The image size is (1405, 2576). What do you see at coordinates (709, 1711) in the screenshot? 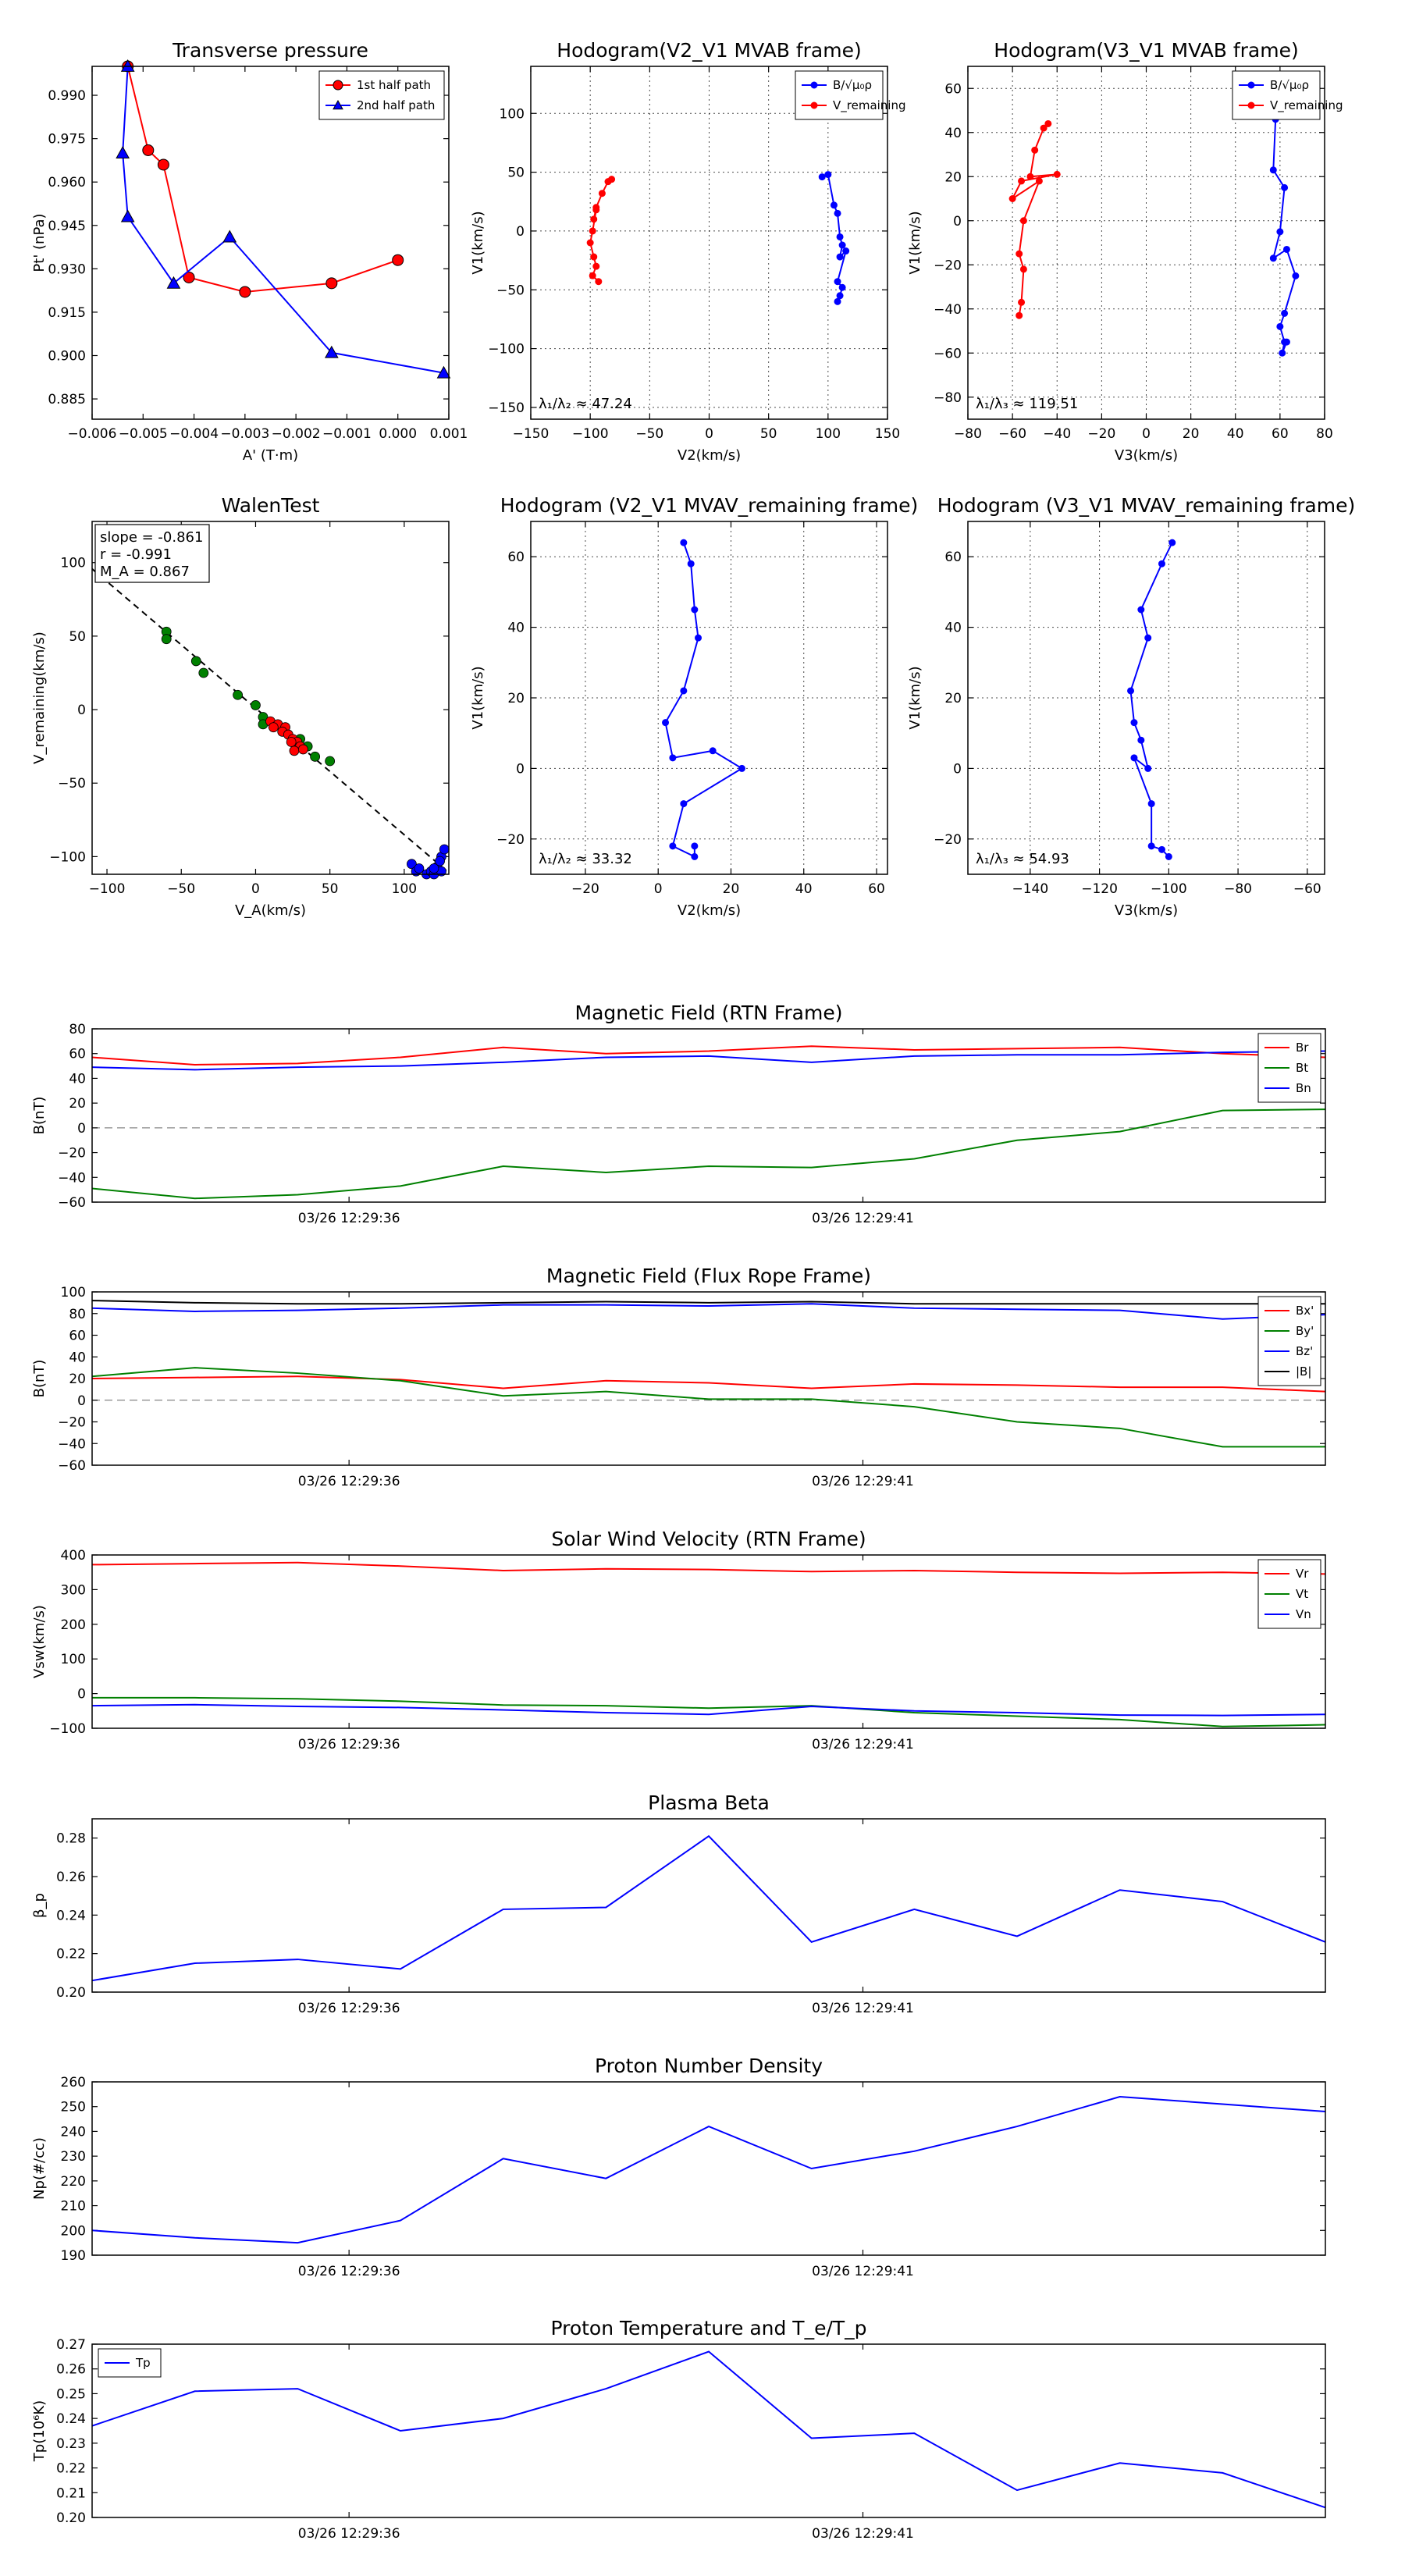
I see `series-line-Vt` at bounding box center [709, 1711].